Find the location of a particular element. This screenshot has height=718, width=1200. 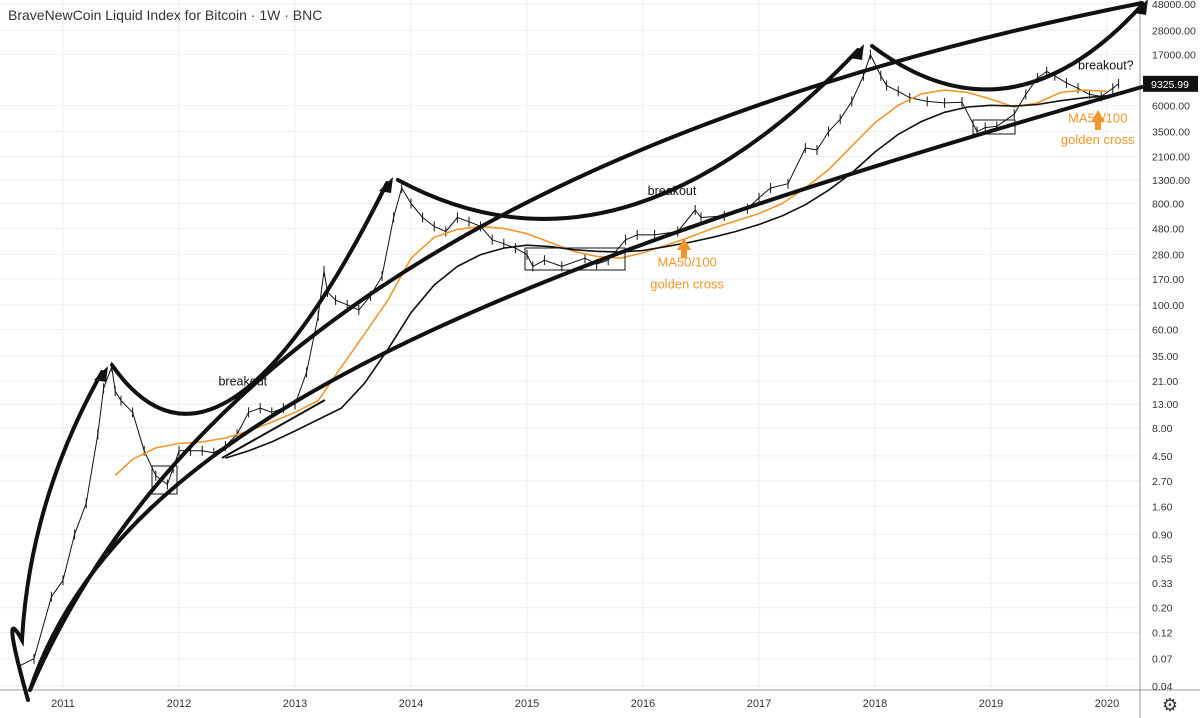

trend-line is located at coordinates (273, 429).